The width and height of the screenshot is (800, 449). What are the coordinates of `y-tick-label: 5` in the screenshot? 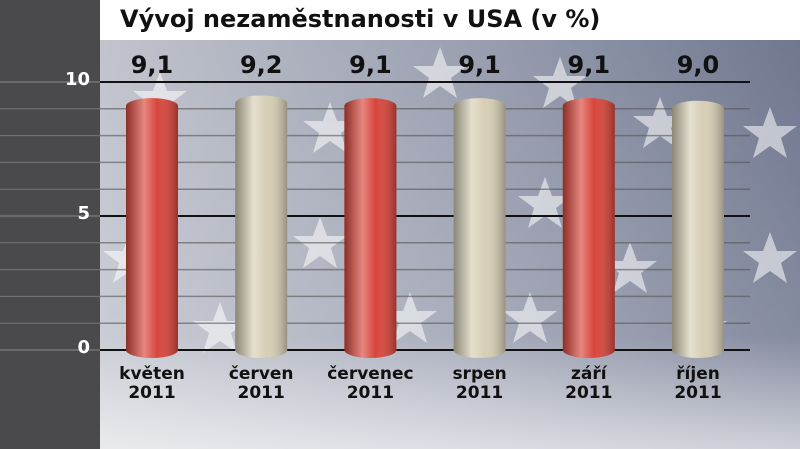 It's located at (83, 213).